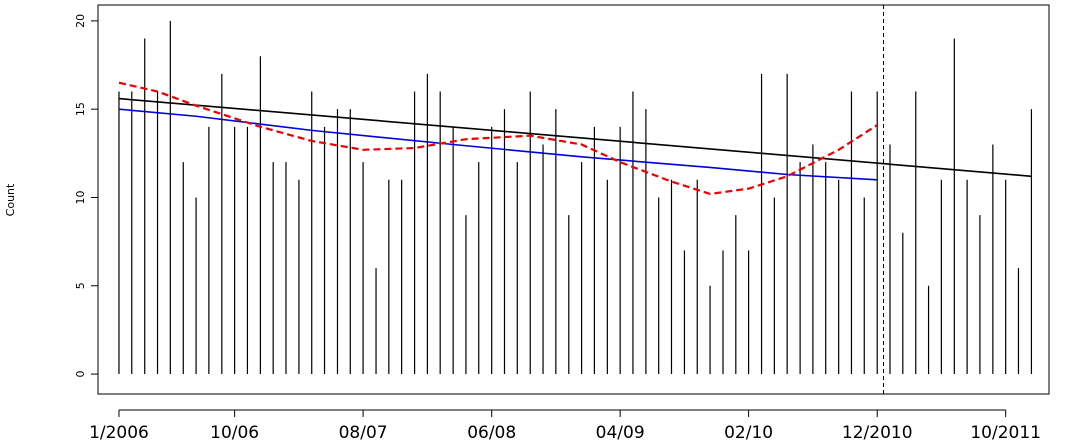  What do you see at coordinates (80, 197) in the screenshot?
I see `y-tick-label: 10` at bounding box center [80, 197].